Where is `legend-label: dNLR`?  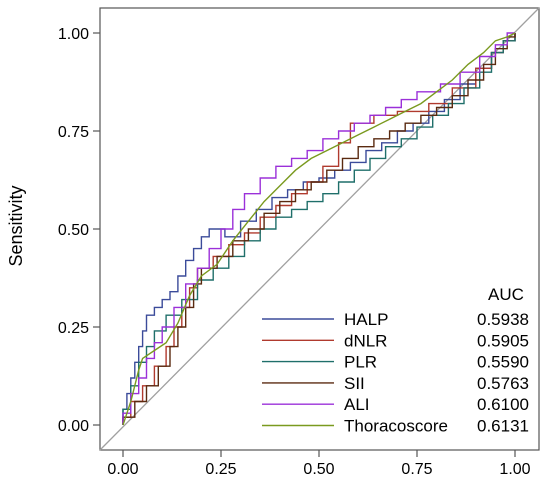 legend-label: dNLR is located at coordinates (365, 340).